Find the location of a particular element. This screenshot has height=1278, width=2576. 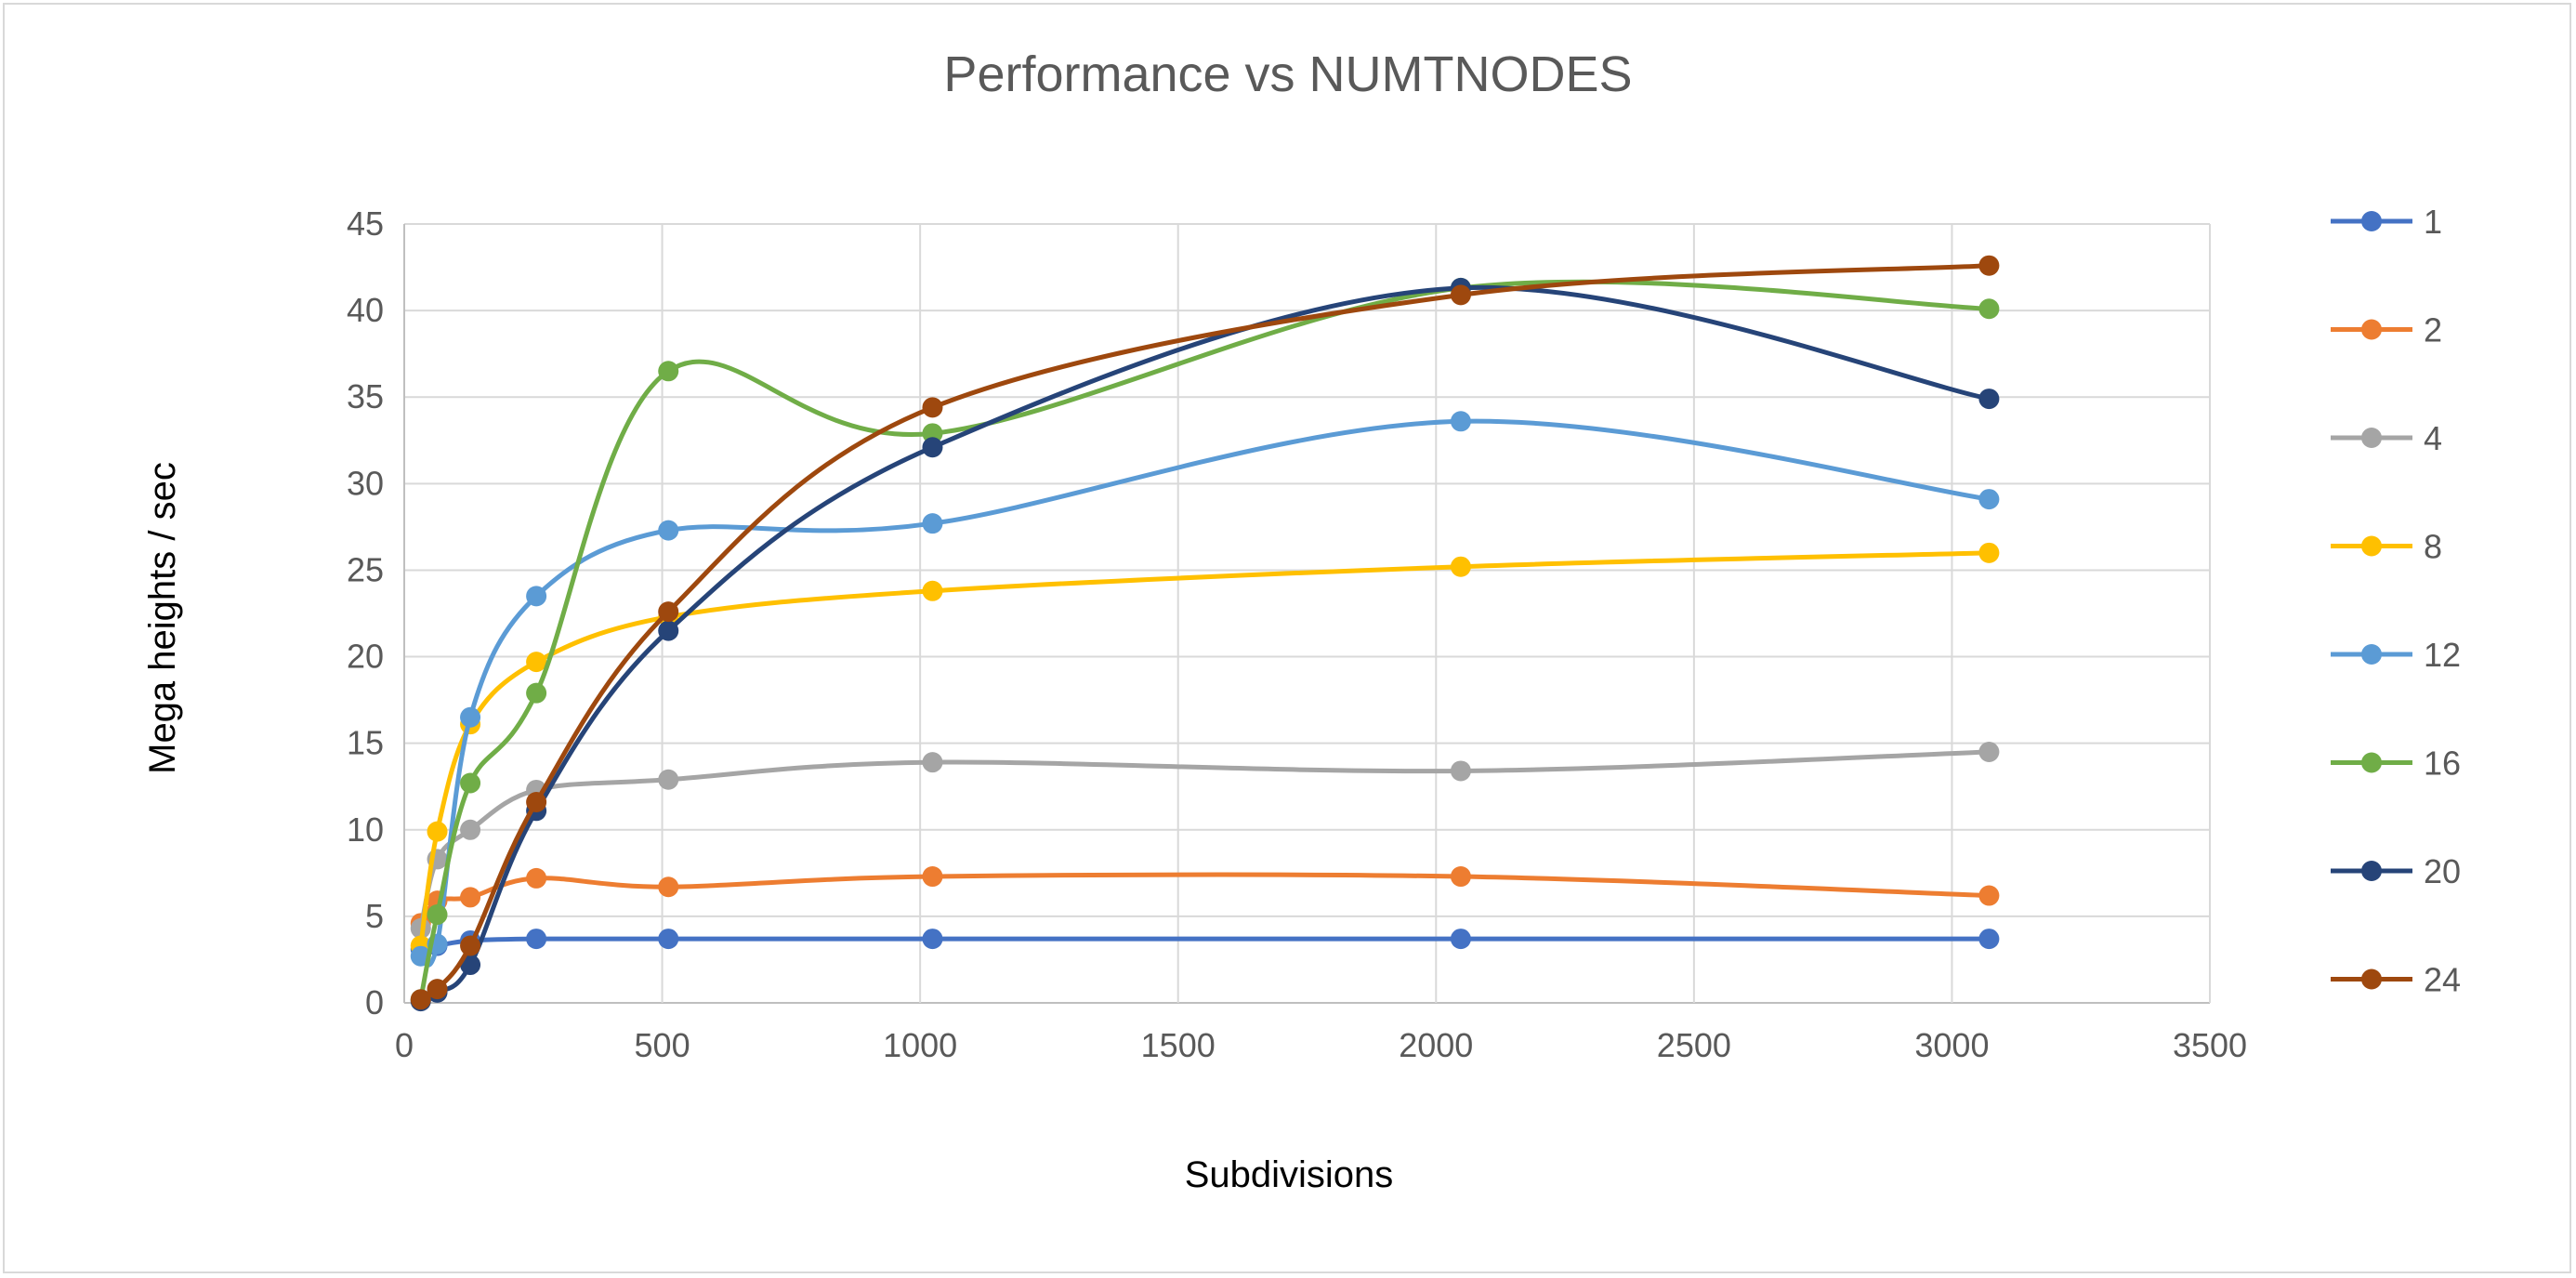

x-axis-title: Subdivisions is located at coordinates (1289, 1174).